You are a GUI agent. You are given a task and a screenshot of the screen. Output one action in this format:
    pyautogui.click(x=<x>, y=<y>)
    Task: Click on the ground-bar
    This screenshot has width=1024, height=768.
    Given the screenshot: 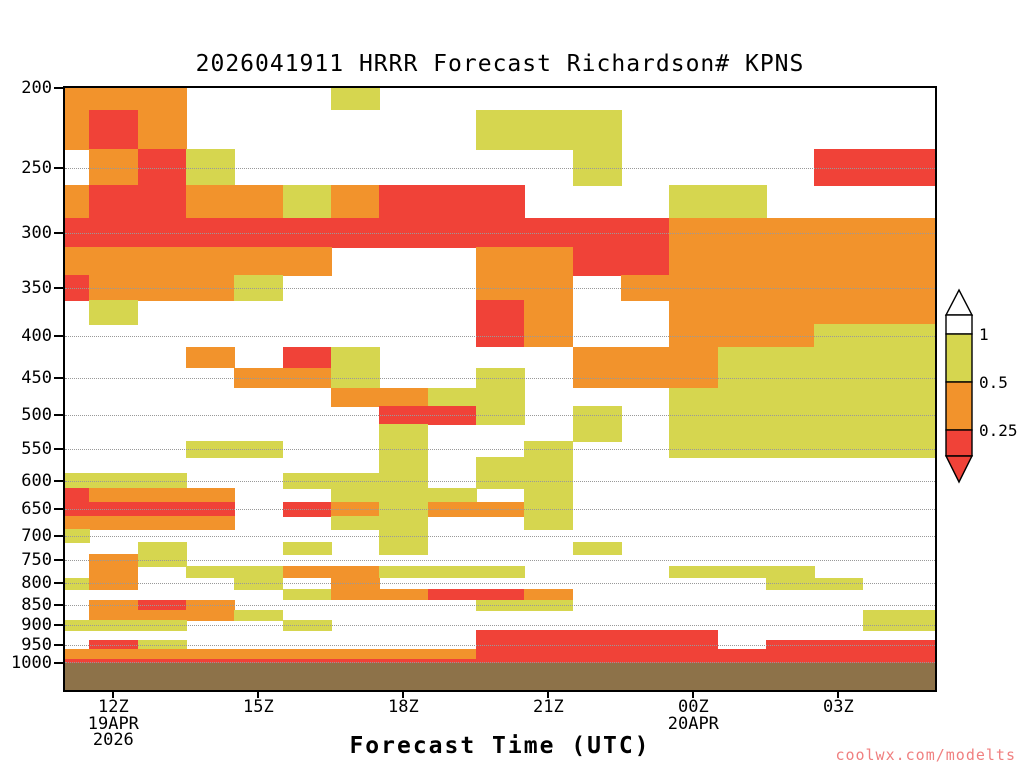 What is the action you would take?
    pyautogui.click(x=500, y=676)
    